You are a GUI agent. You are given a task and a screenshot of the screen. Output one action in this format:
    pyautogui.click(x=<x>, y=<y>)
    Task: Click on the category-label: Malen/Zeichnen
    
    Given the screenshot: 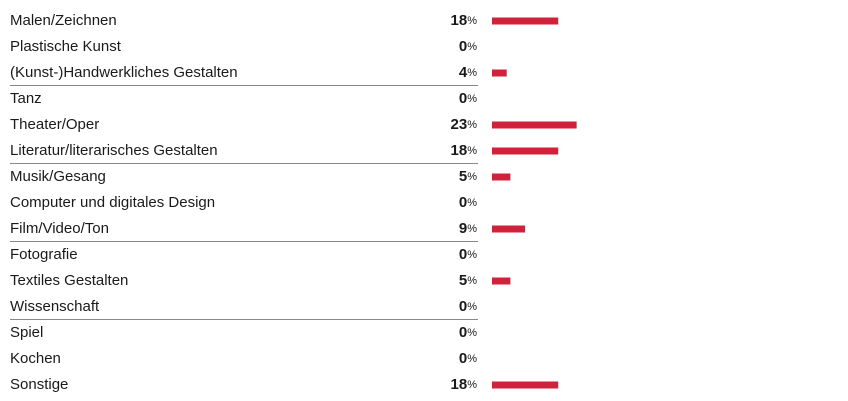 What is the action you would take?
    pyautogui.click(x=63, y=20)
    